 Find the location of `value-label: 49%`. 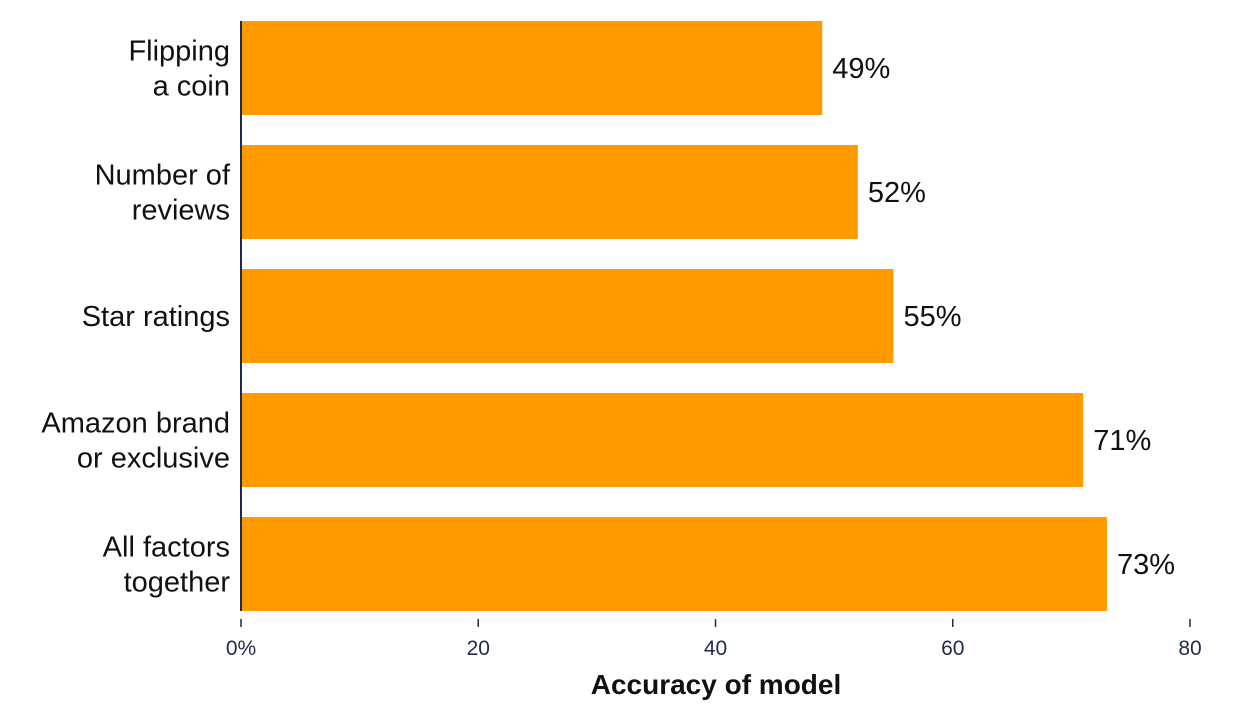

value-label: 49% is located at coordinates (861, 69).